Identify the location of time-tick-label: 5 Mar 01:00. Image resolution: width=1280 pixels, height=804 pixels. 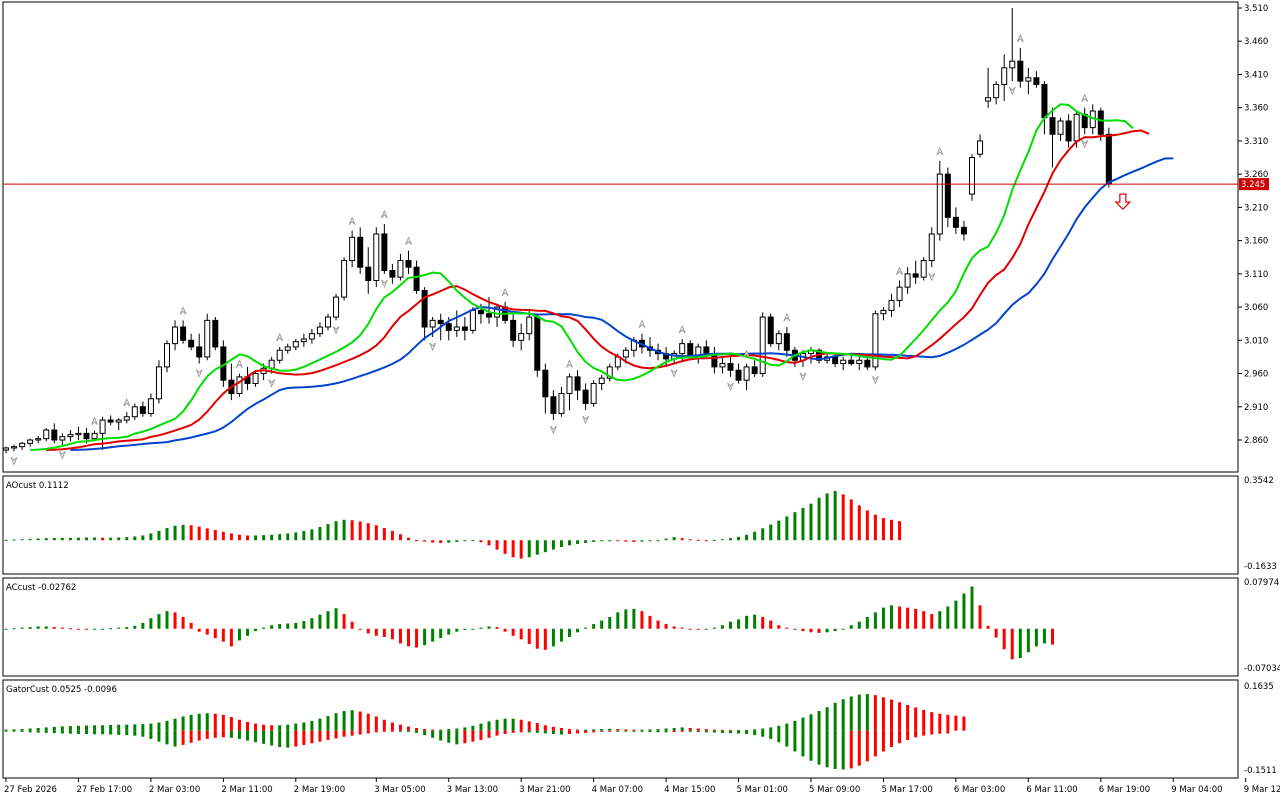
(762, 790).